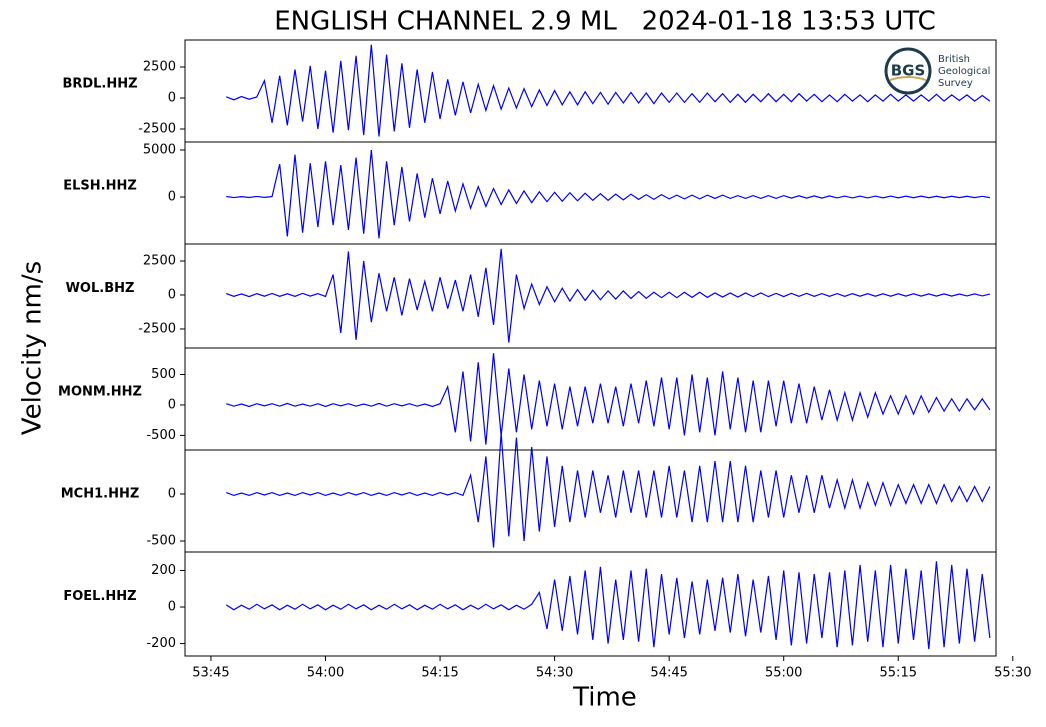  I want to click on station-label: BRDL.HHZ, so click(99, 83).